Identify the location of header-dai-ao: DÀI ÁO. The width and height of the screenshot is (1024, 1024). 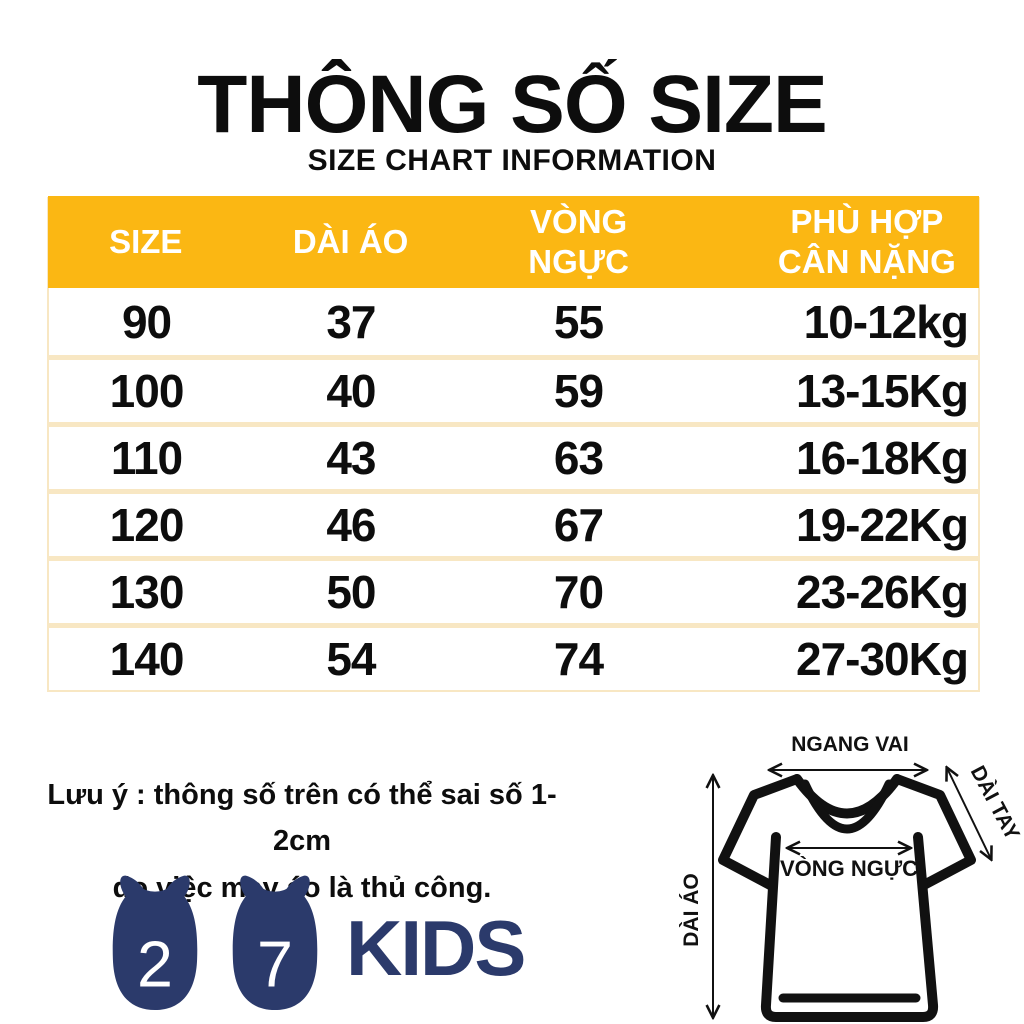
(350, 242).